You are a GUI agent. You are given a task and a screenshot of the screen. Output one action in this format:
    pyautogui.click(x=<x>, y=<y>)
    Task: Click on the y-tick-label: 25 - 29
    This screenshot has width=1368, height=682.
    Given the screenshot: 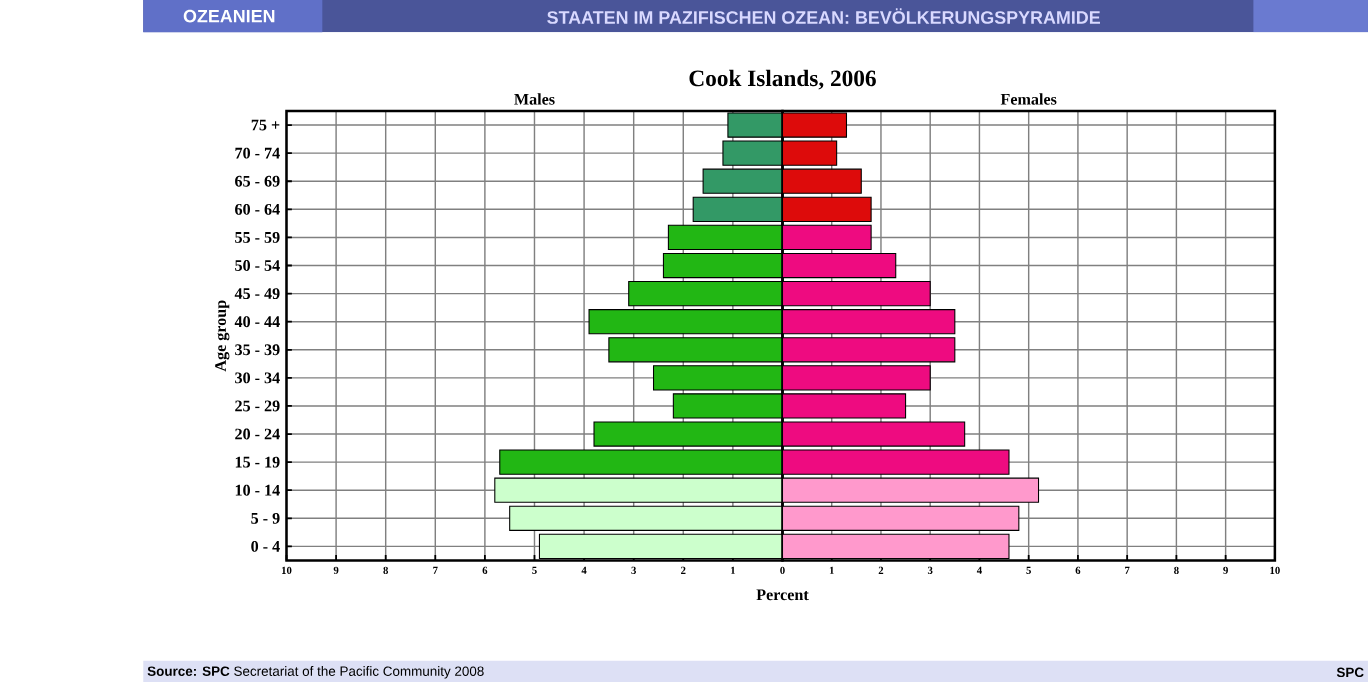 What is the action you would take?
    pyautogui.click(x=257, y=406)
    